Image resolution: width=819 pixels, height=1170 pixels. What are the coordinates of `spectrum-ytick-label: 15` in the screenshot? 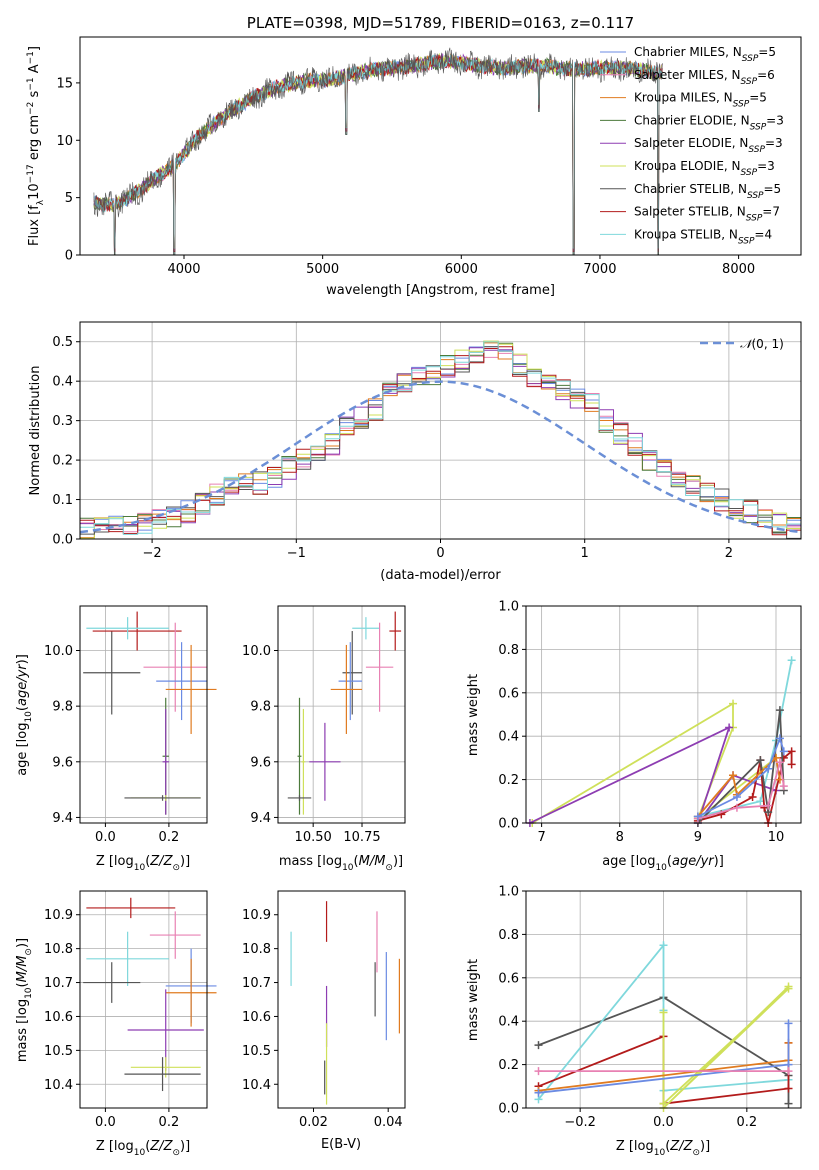 It's located at (64, 83).